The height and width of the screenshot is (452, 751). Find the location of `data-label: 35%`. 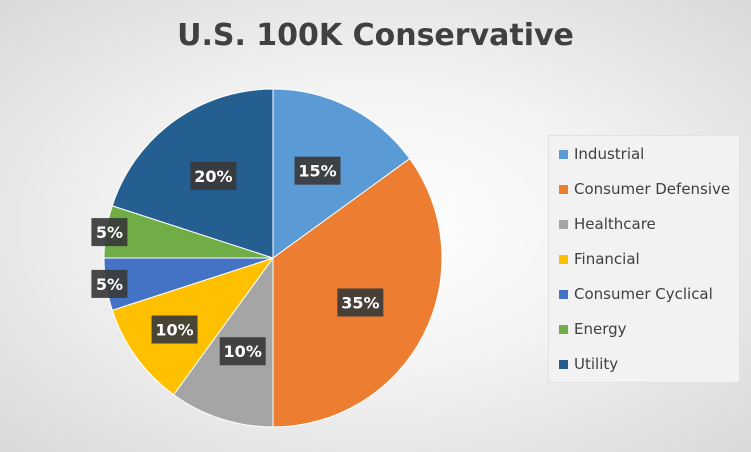

data-label: 35% is located at coordinates (360, 302).